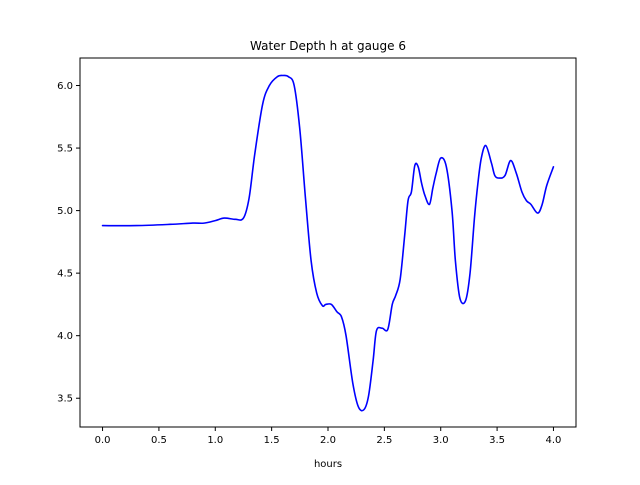 The height and width of the screenshot is (485, 640). What do you see at coordinates (497, 440) in the screenshot?
I see `x-tick-label: 3.5` at bounding box center [497, 440].